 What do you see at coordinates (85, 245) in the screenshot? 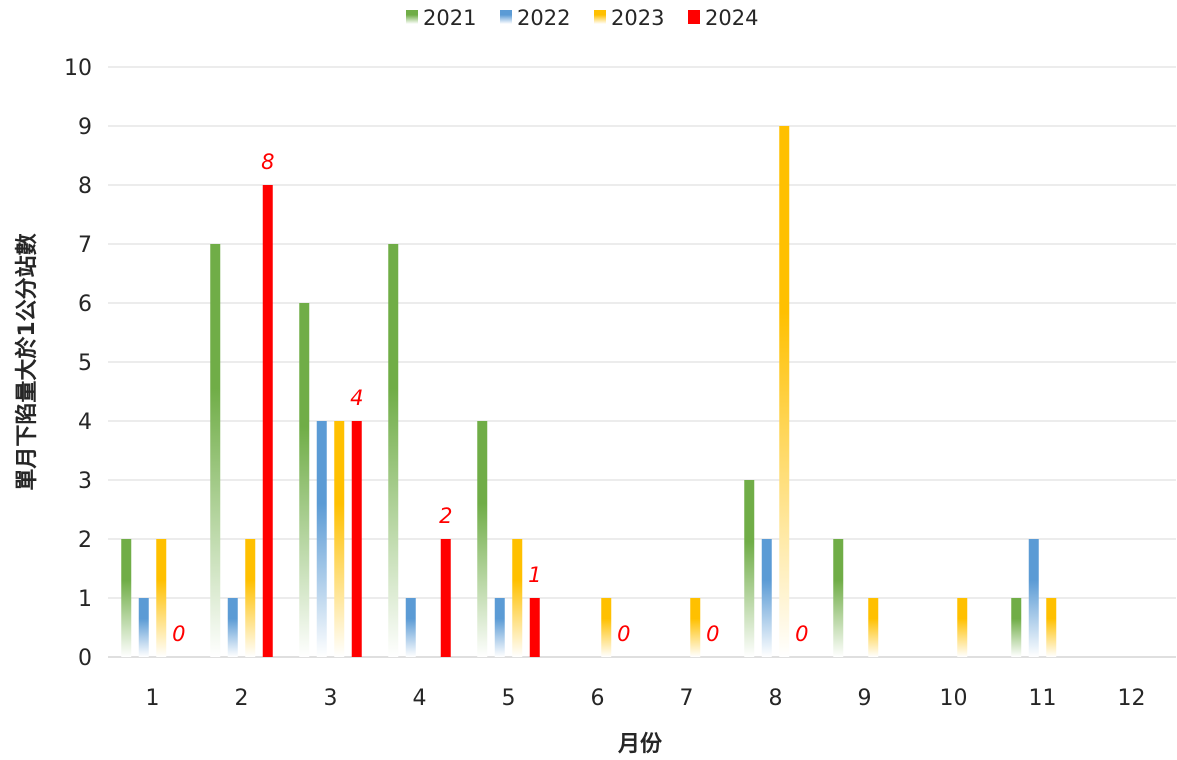
I see `y-tick-label: 7` at bounding box center [85, 245].